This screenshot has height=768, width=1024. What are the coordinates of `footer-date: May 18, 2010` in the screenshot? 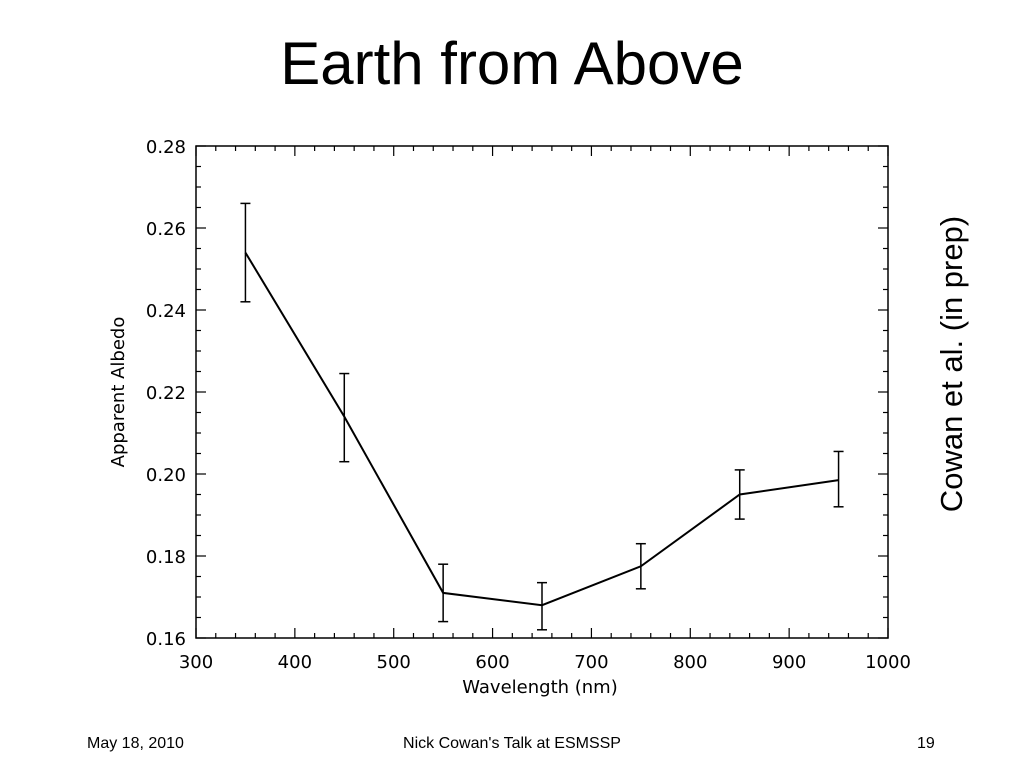 It's located at (135, 743).